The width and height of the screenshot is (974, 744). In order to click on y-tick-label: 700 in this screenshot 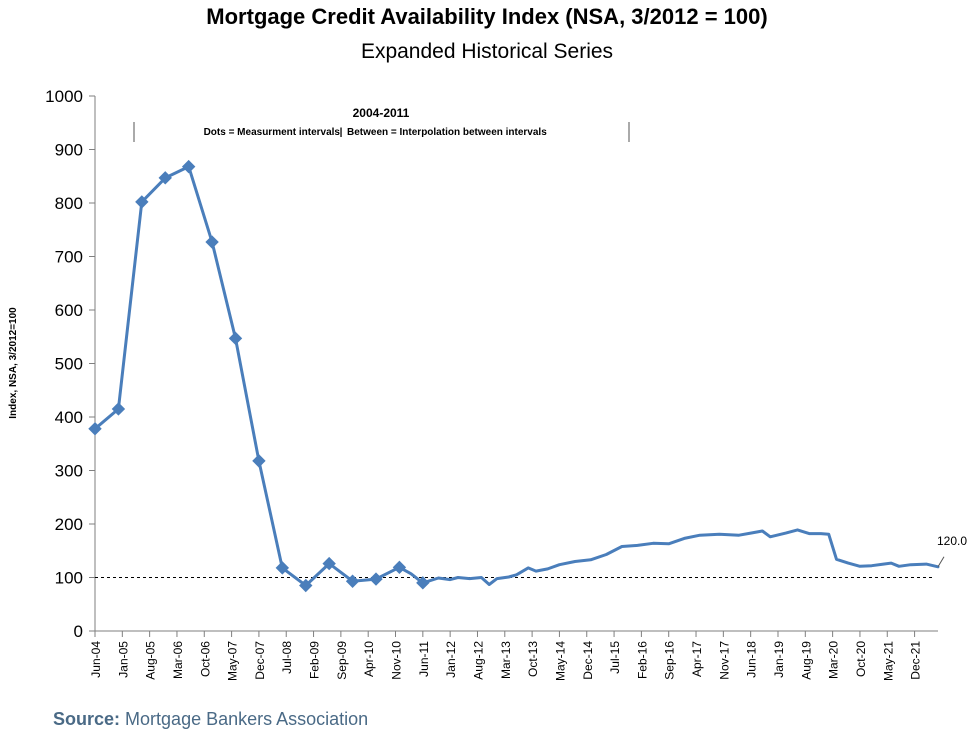, I will do `click(69, 257)`.